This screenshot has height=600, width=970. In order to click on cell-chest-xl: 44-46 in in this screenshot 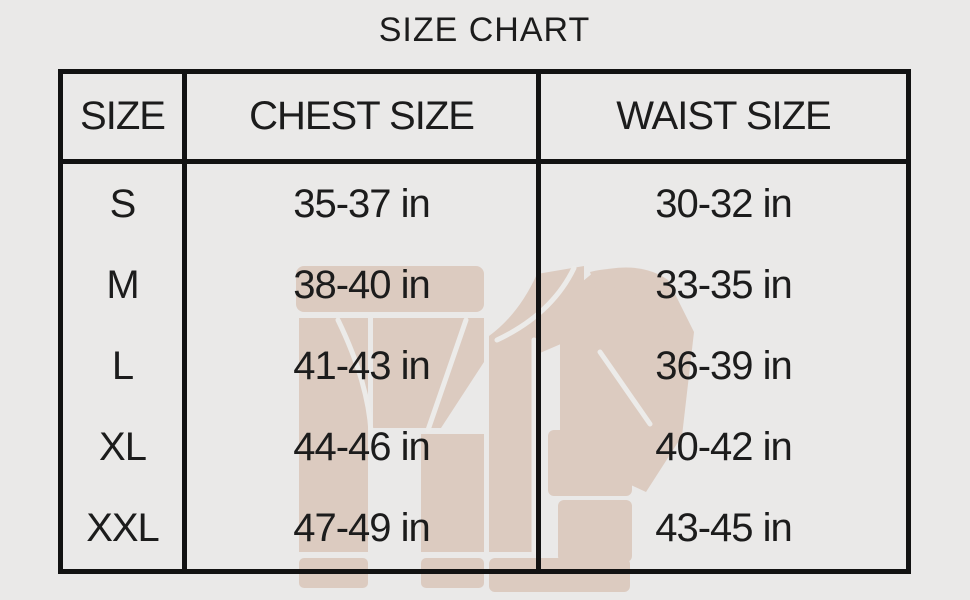, I will do `click(359, 447)`.